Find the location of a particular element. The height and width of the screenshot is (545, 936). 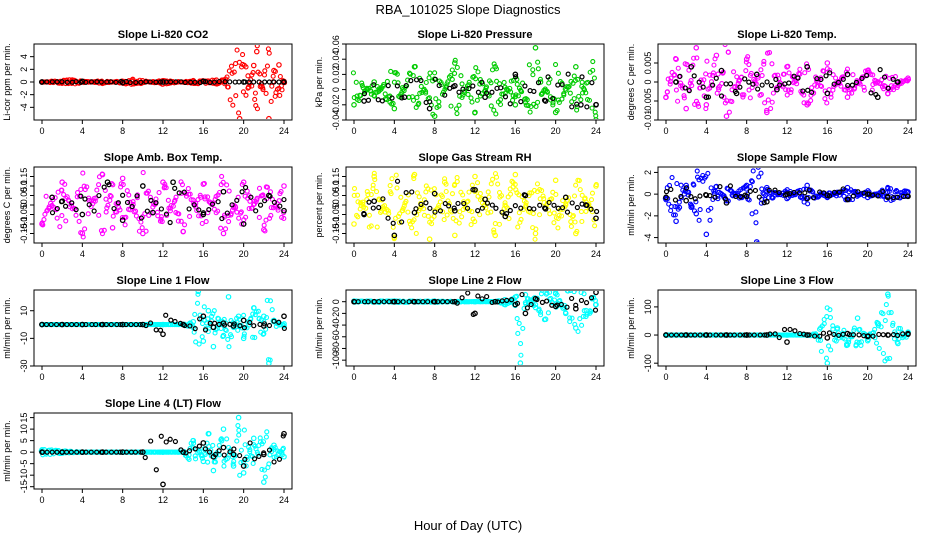

x-tick-label: 24 is located at coordinates (908, 377).